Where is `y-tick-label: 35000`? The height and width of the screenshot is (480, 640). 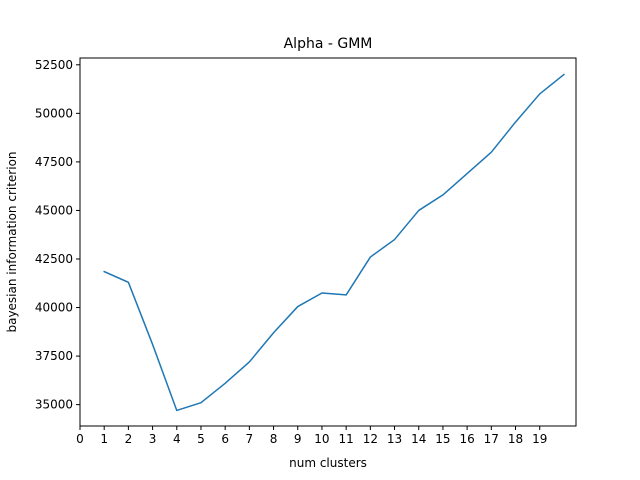 y-tick-label: 35000 is located at coordinates (54, 405).